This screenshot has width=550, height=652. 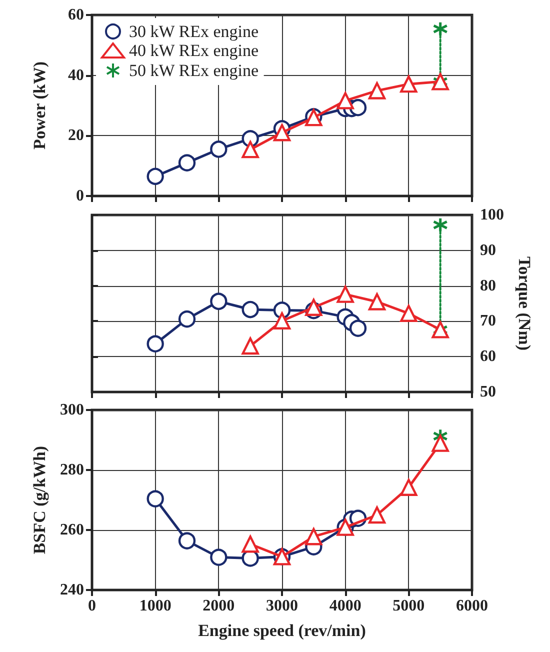 I want to click on y2-tick-label: 90, so click(x=488, y=250).